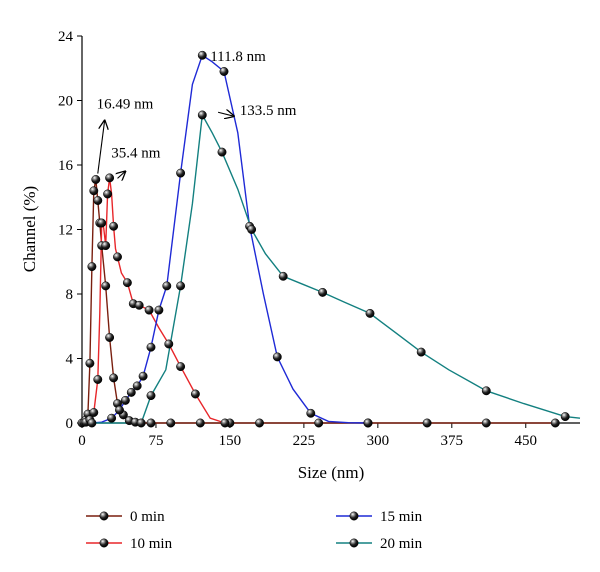 The width and height of the screenshot is (600, 572). What do you see at coordinates (331, 472) in the screenshot?
I see `x-axis-title: Size (nm)` at bounding box center [331, 472].